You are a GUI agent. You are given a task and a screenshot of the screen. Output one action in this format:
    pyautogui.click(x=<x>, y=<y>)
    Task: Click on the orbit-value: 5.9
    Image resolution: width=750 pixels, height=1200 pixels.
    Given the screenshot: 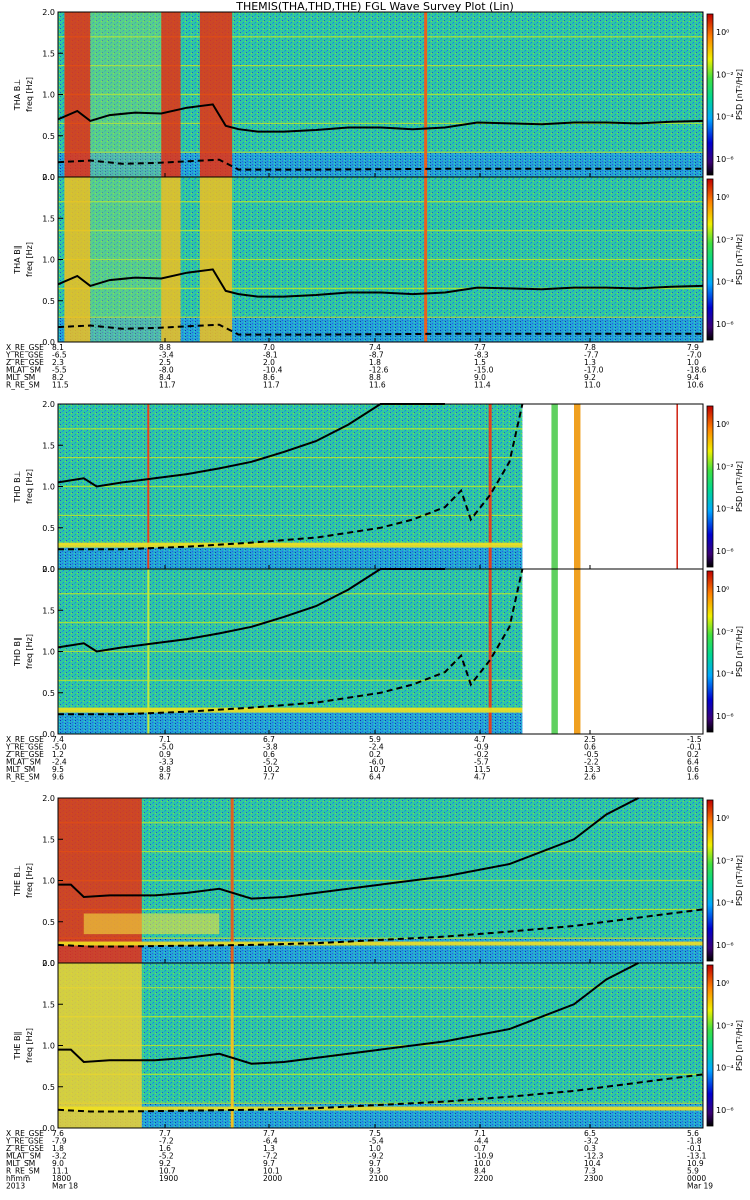 What is the action you would take?
    pyautogui.click(x=375, y=739)
    